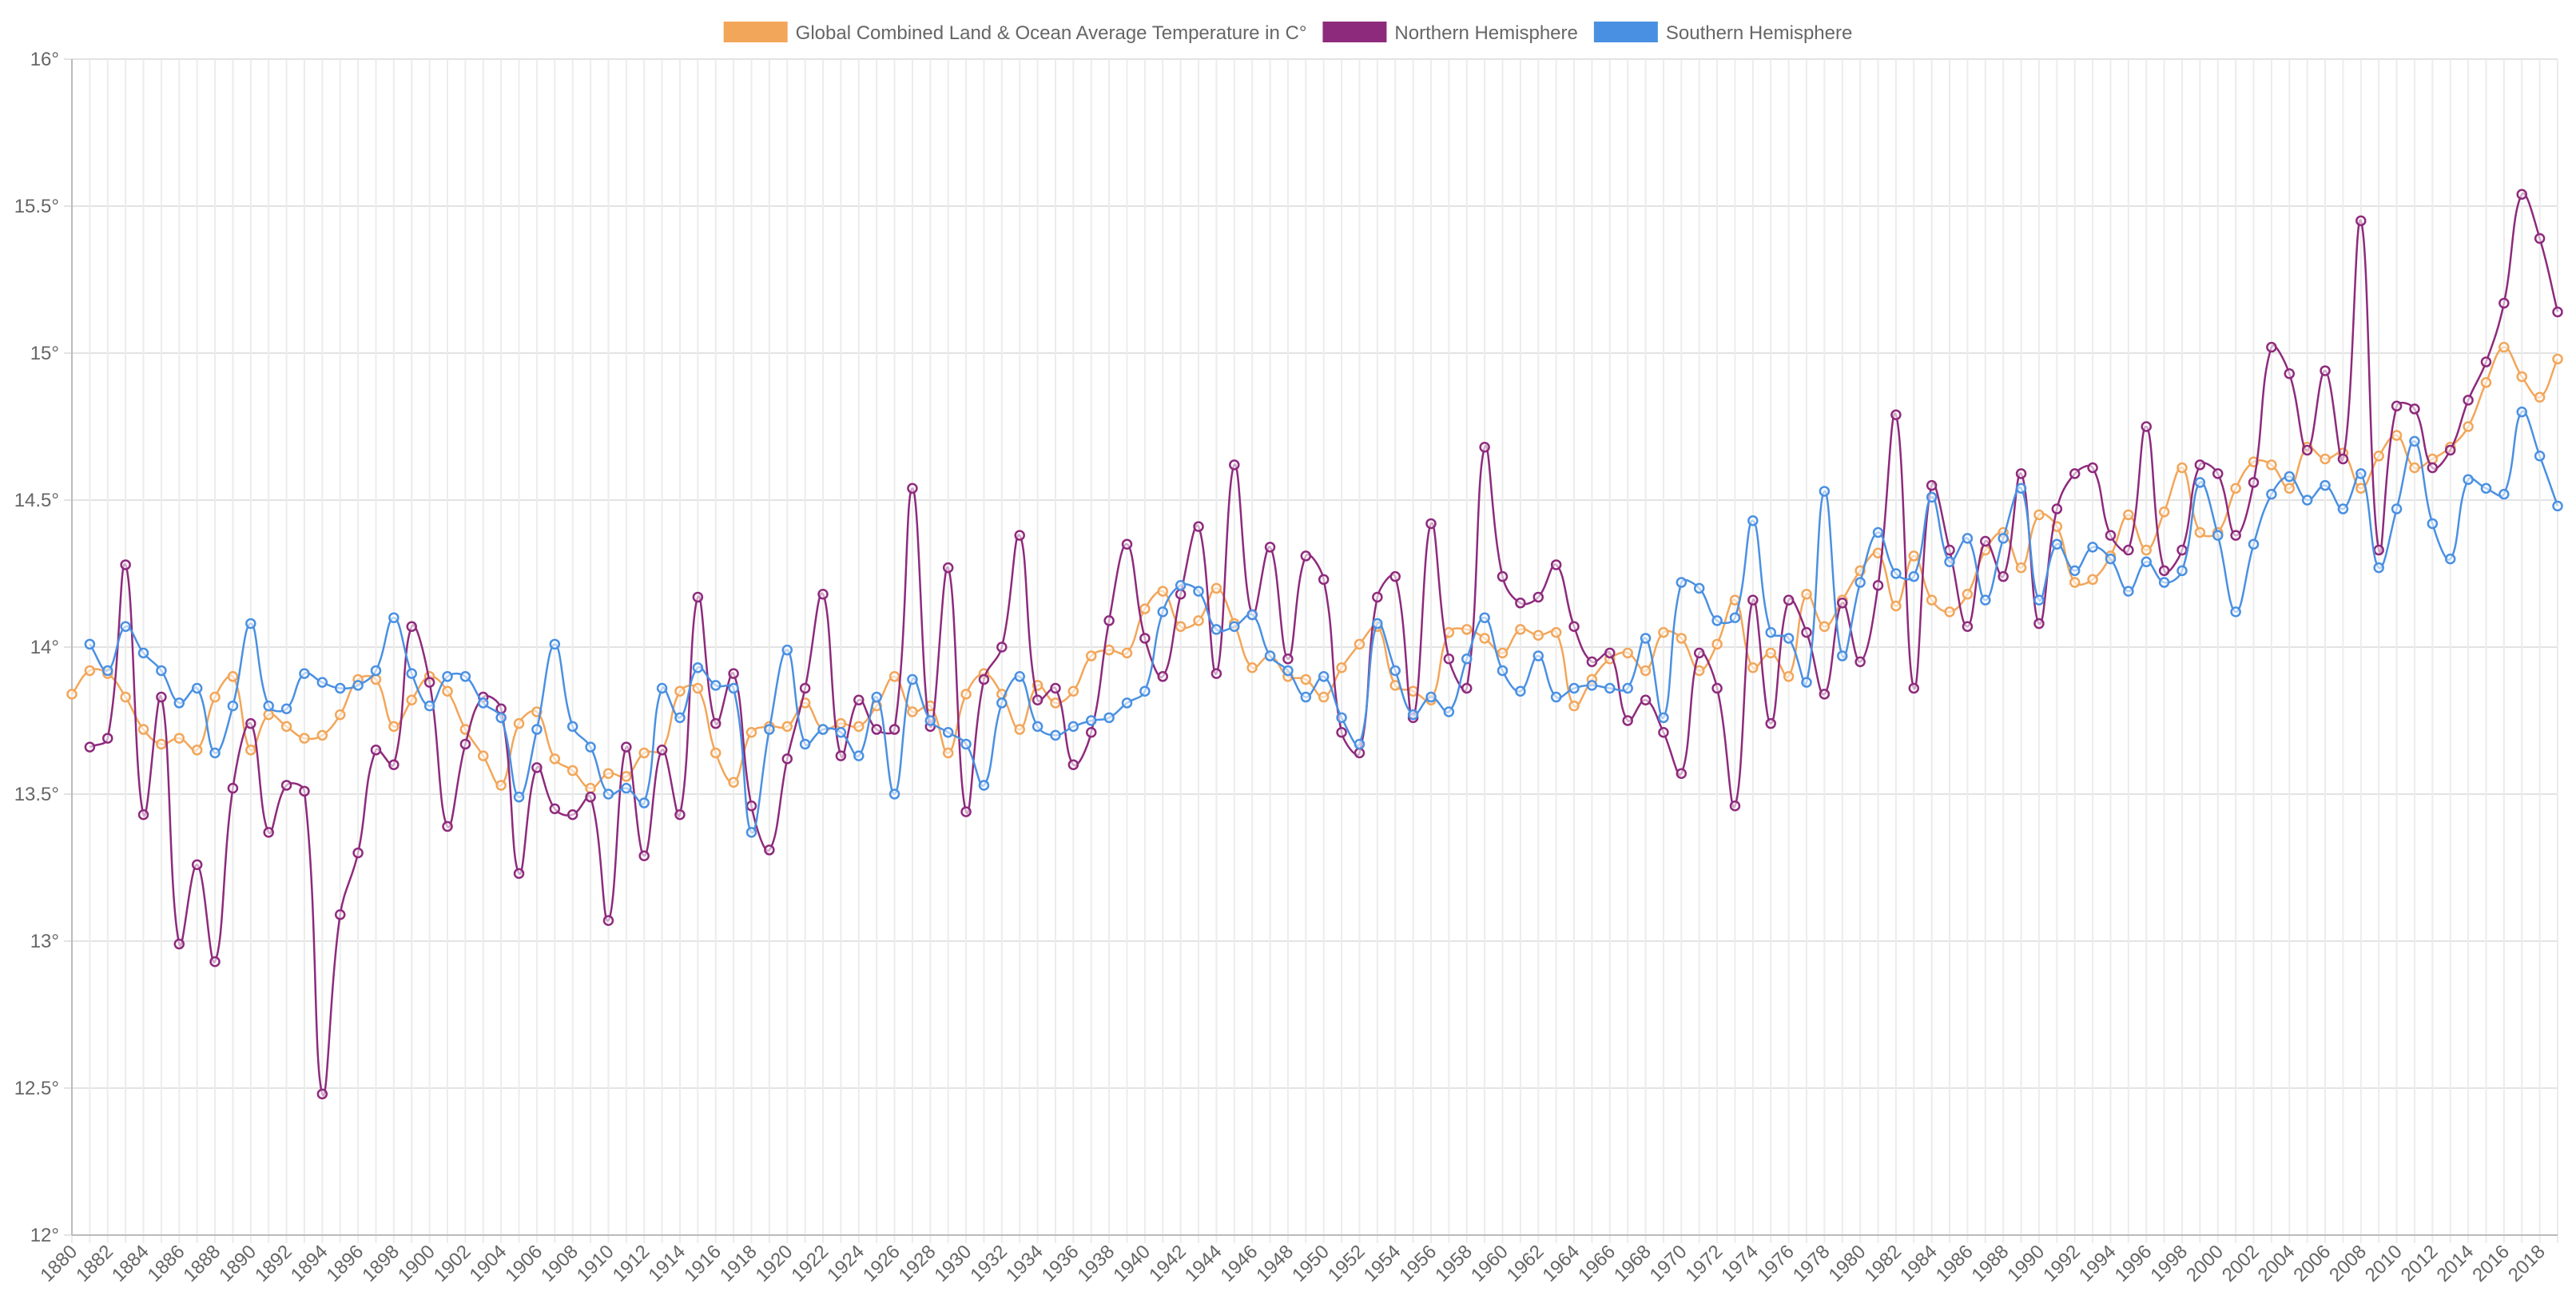 This screenshot has width=2576, height=1307. I want to click on x-tick-label: 1900, so click(416, 1263).